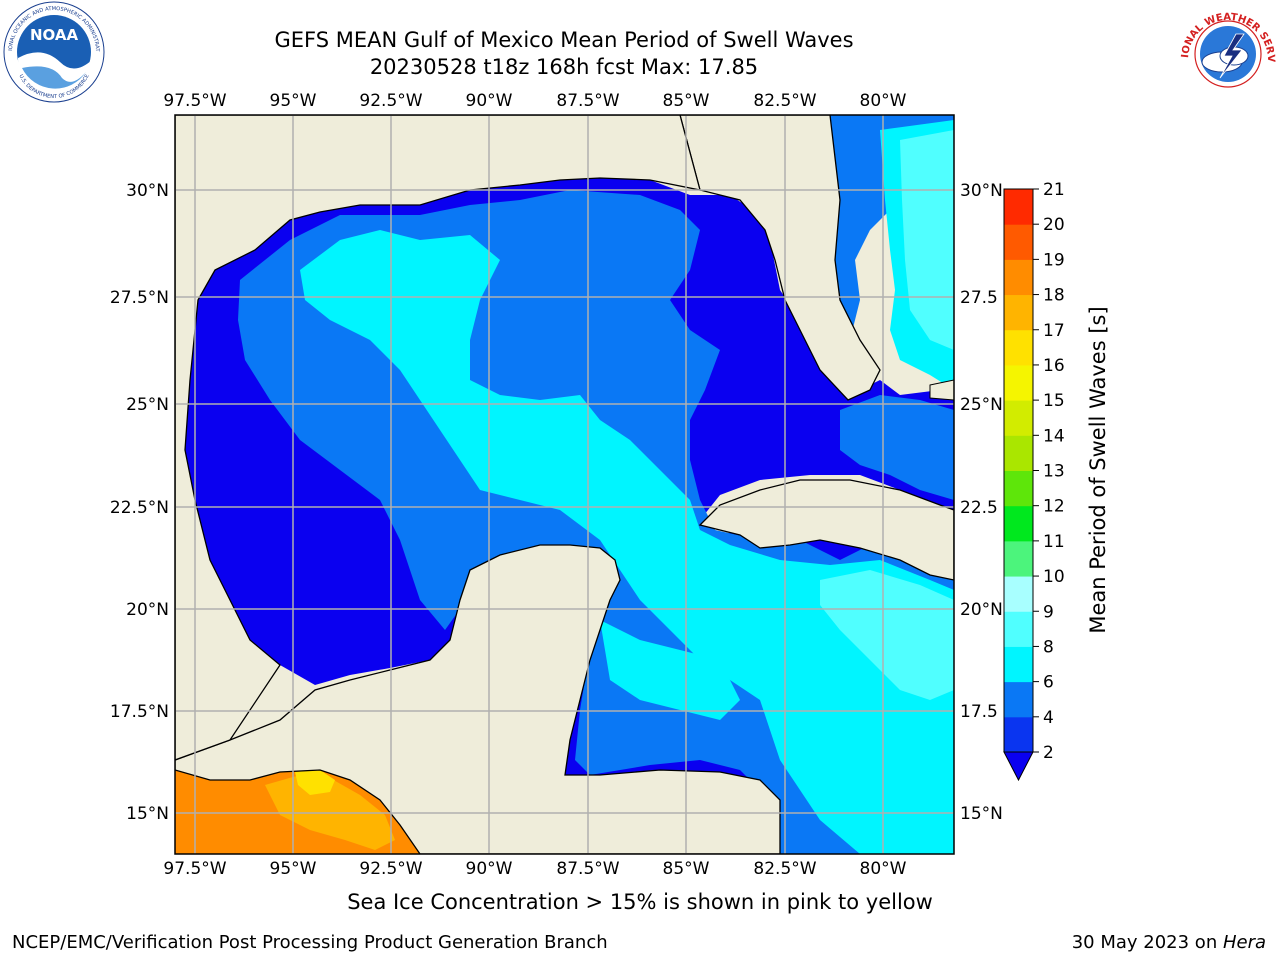  I want to click on colorbar-tick-label: 16, so click(1054, 366).